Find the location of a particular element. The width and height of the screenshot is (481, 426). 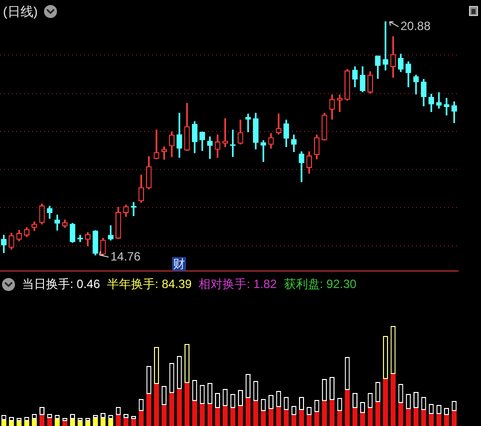

text: 半年换手: 84.39 is located at coordinates (149, 284).